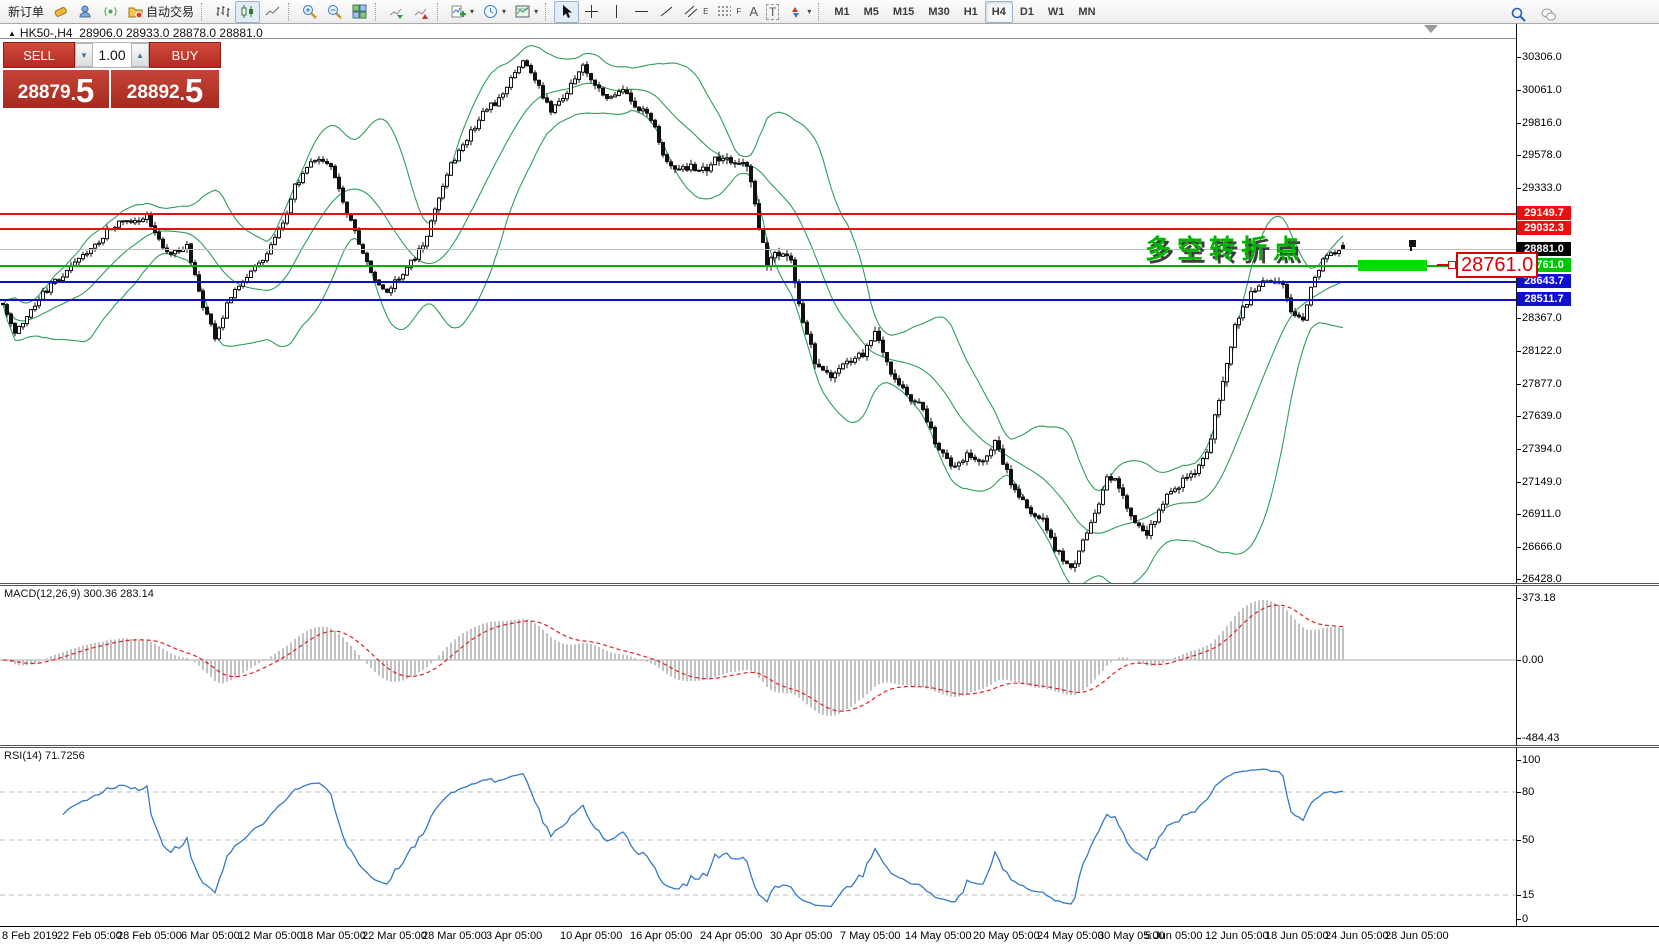 The image size is (1659, 946). What do you see at coordinates (1297, 936) in the screenshot?
I see `time-axis-label: 18 Jun 05:00` at bounding box center [1297, 936].